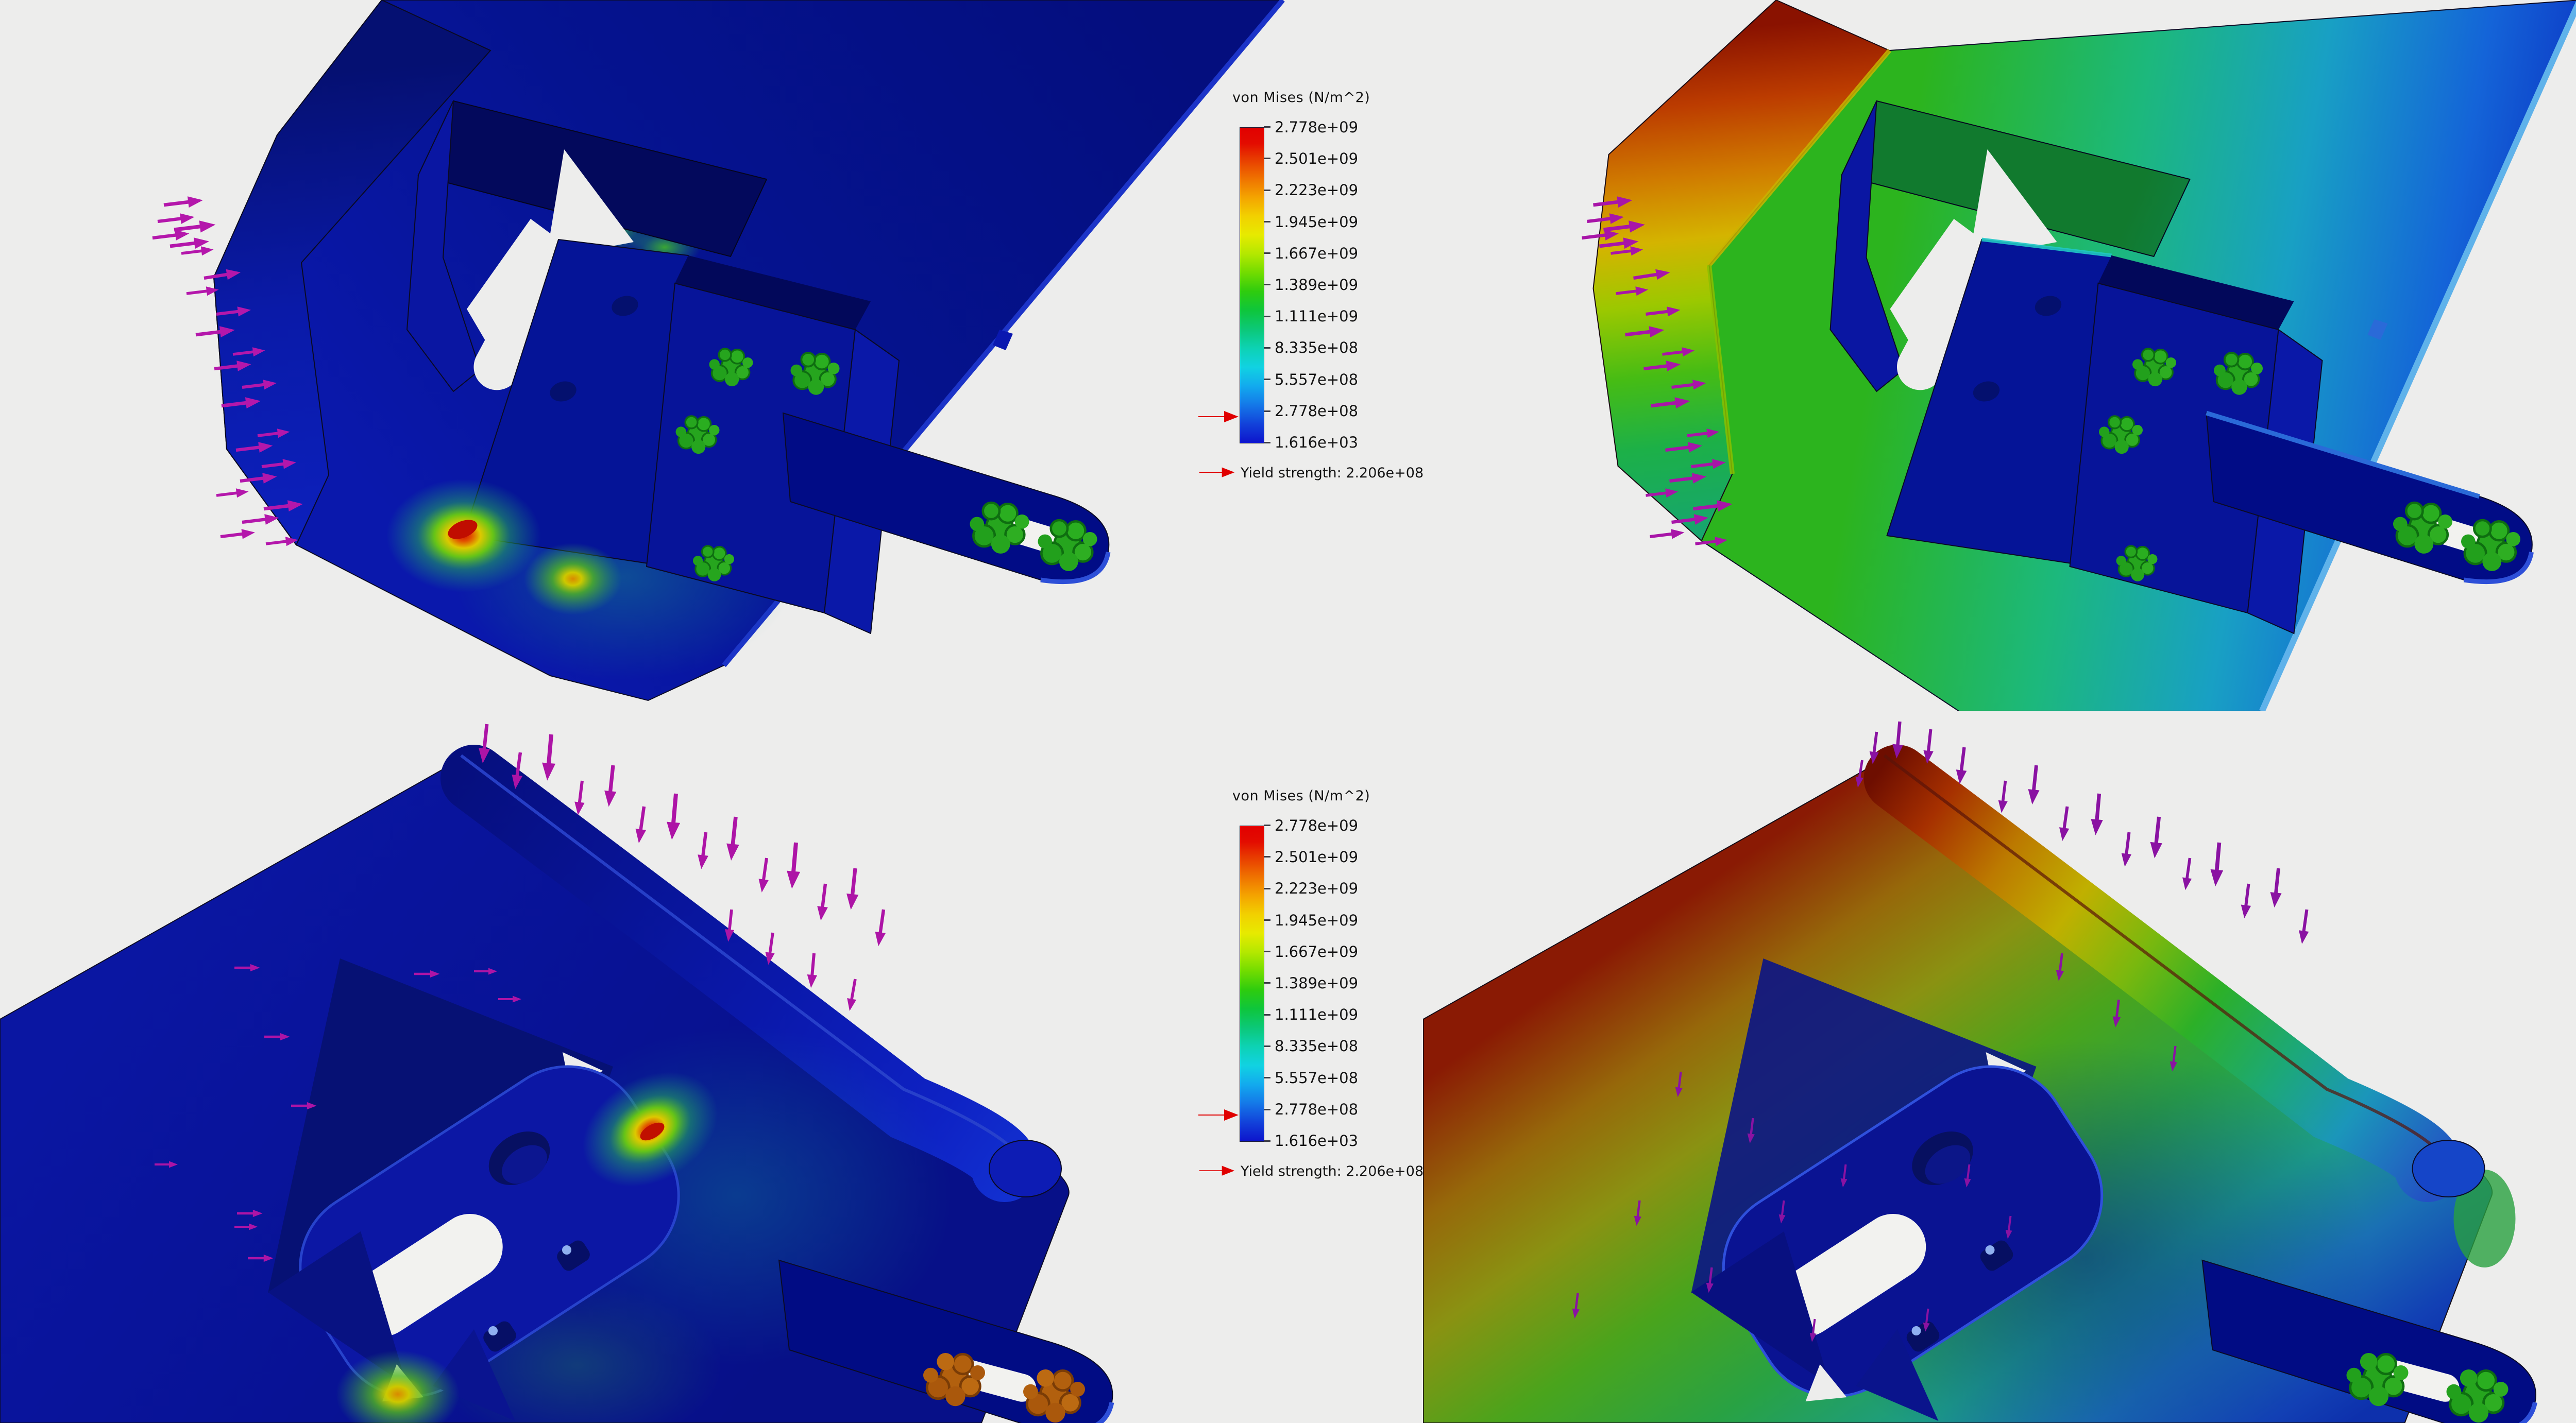  I want to click on model-bracket, so click(1897, 1189).